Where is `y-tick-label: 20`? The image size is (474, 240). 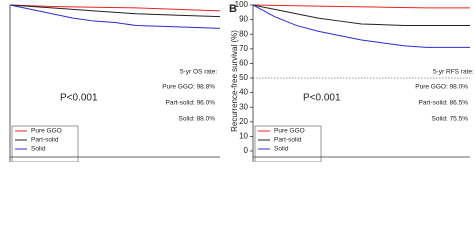
y-tick-label: 20 is located at coordinates (243, 121).